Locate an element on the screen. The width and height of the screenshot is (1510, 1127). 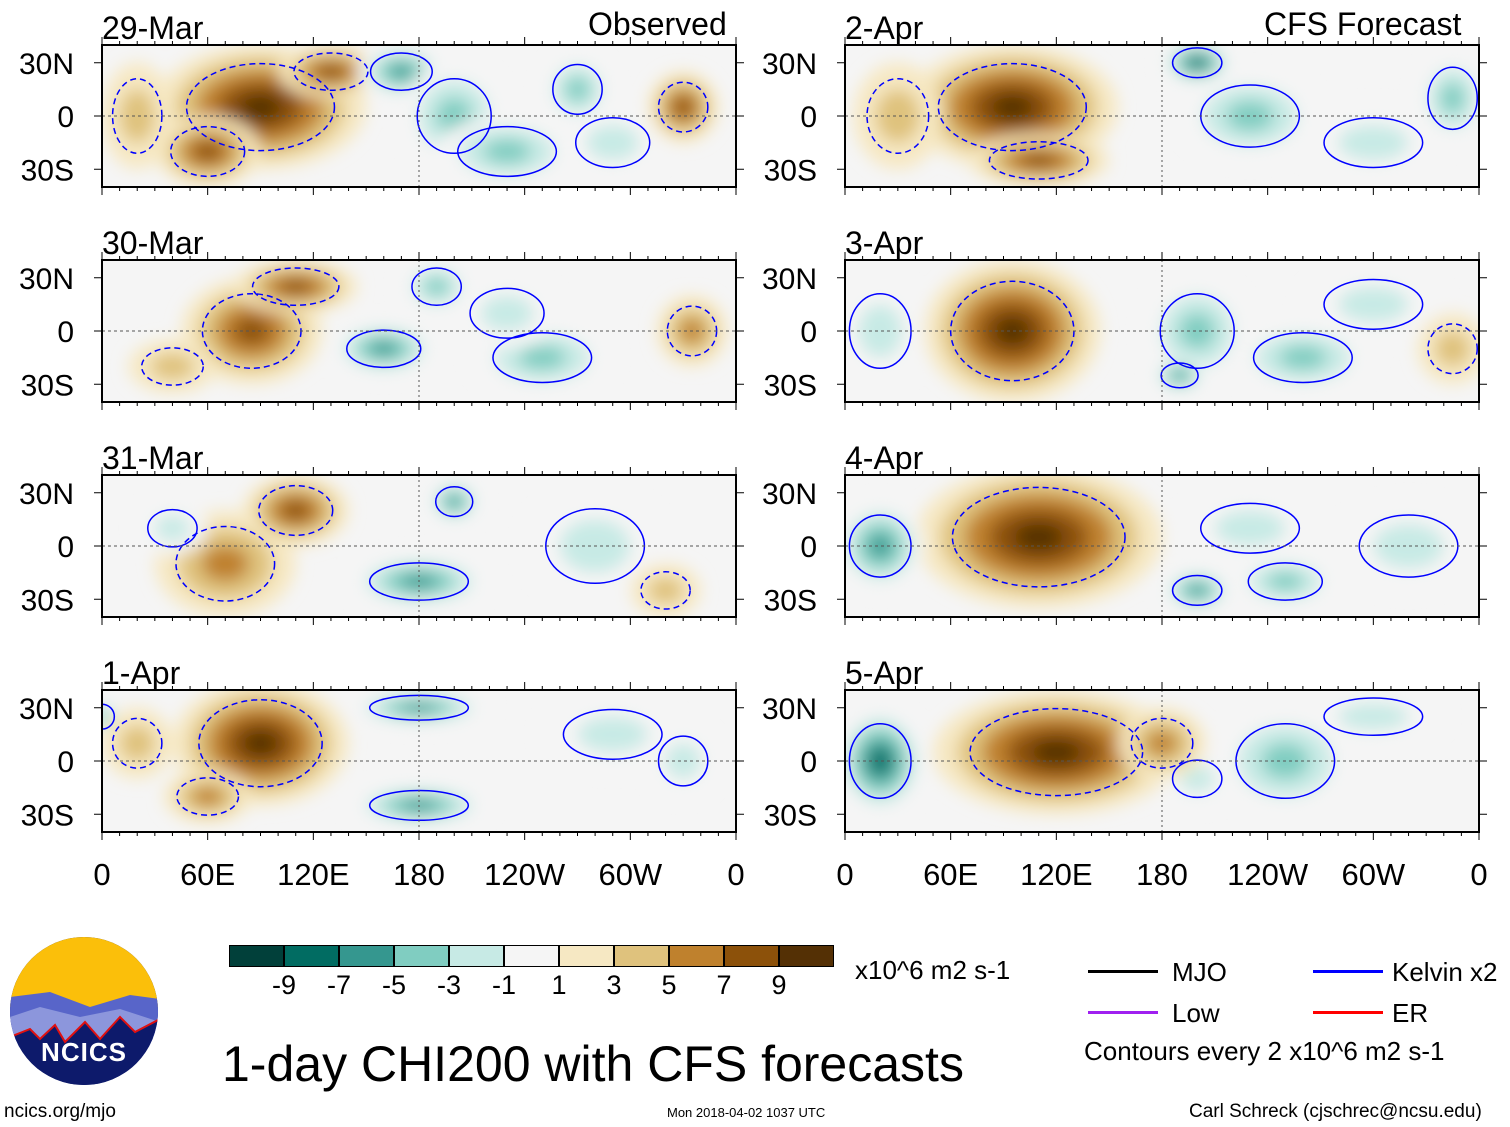
panel-date: 4-Apr is located at coordinates (884, 458).